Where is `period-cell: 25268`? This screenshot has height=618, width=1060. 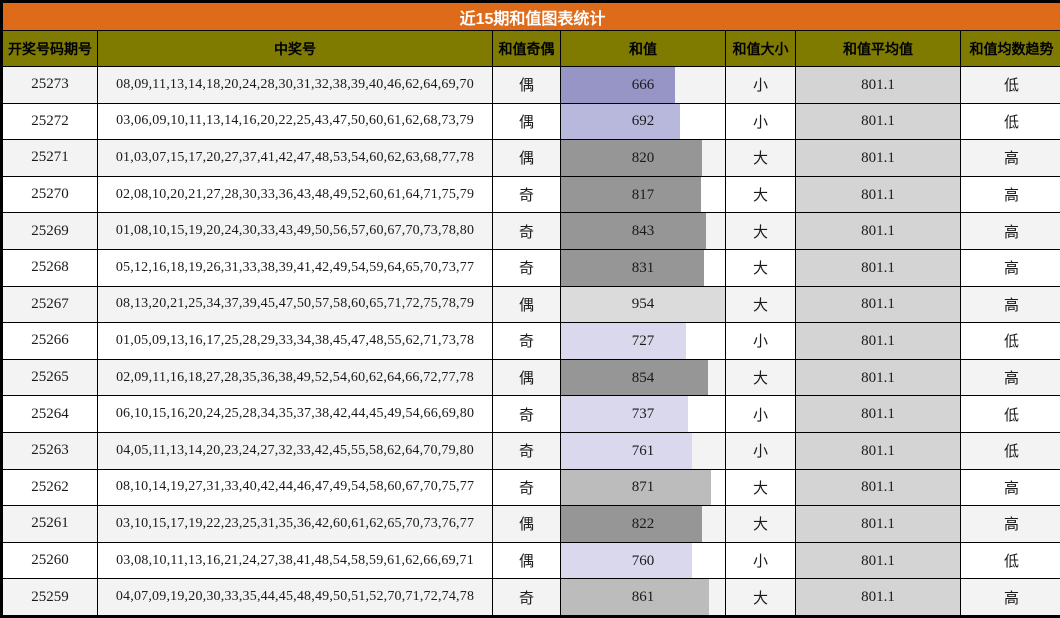 period-cell: 25268 is located at coordinates (50, 267).